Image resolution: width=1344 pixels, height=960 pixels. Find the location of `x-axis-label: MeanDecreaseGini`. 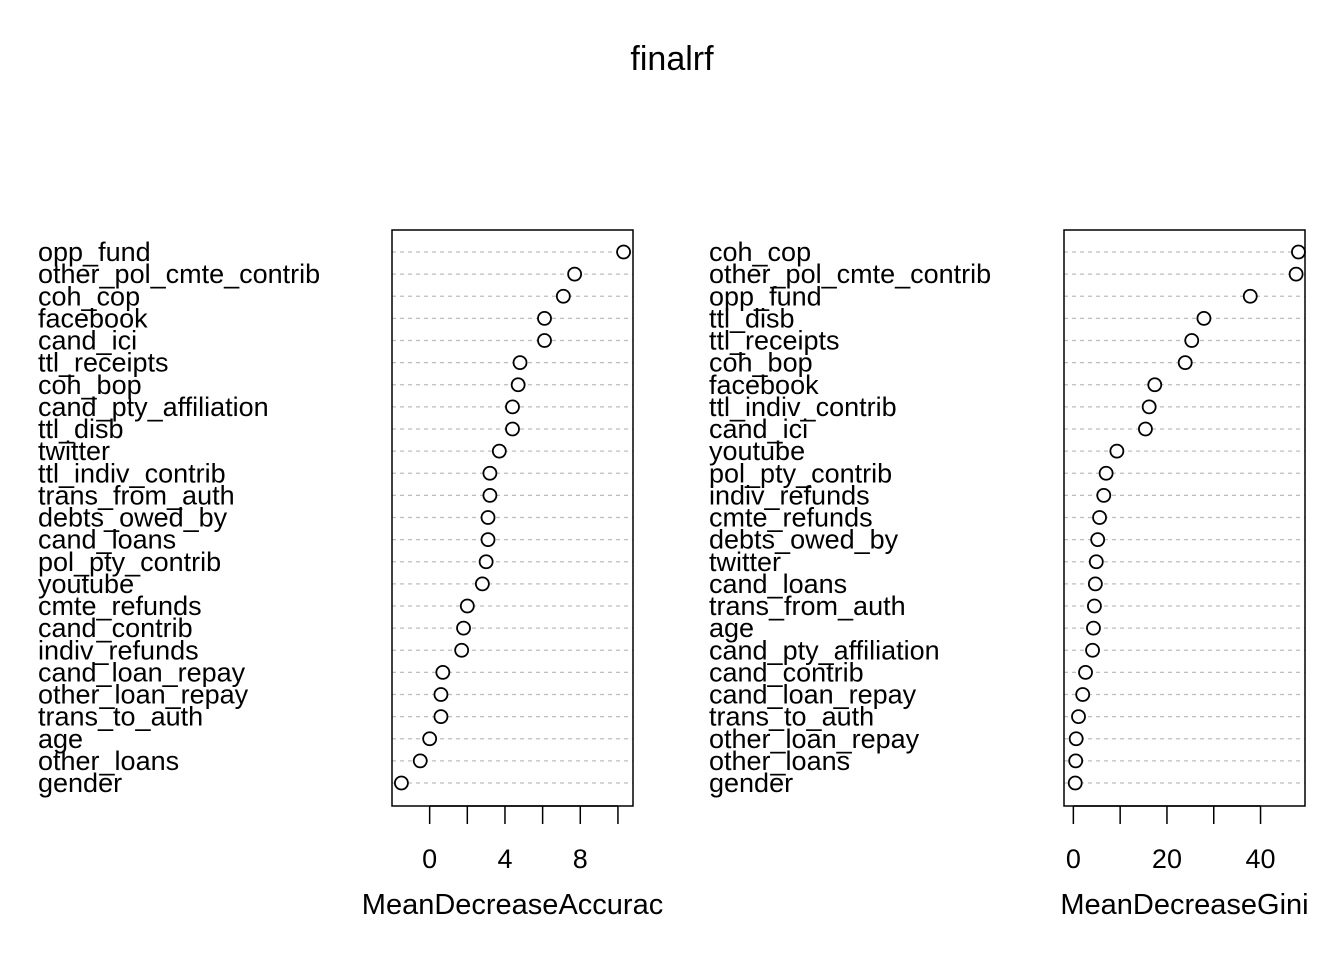

x-axis-label: MeanDecreaseGini is located at coordinates (1184, 905).